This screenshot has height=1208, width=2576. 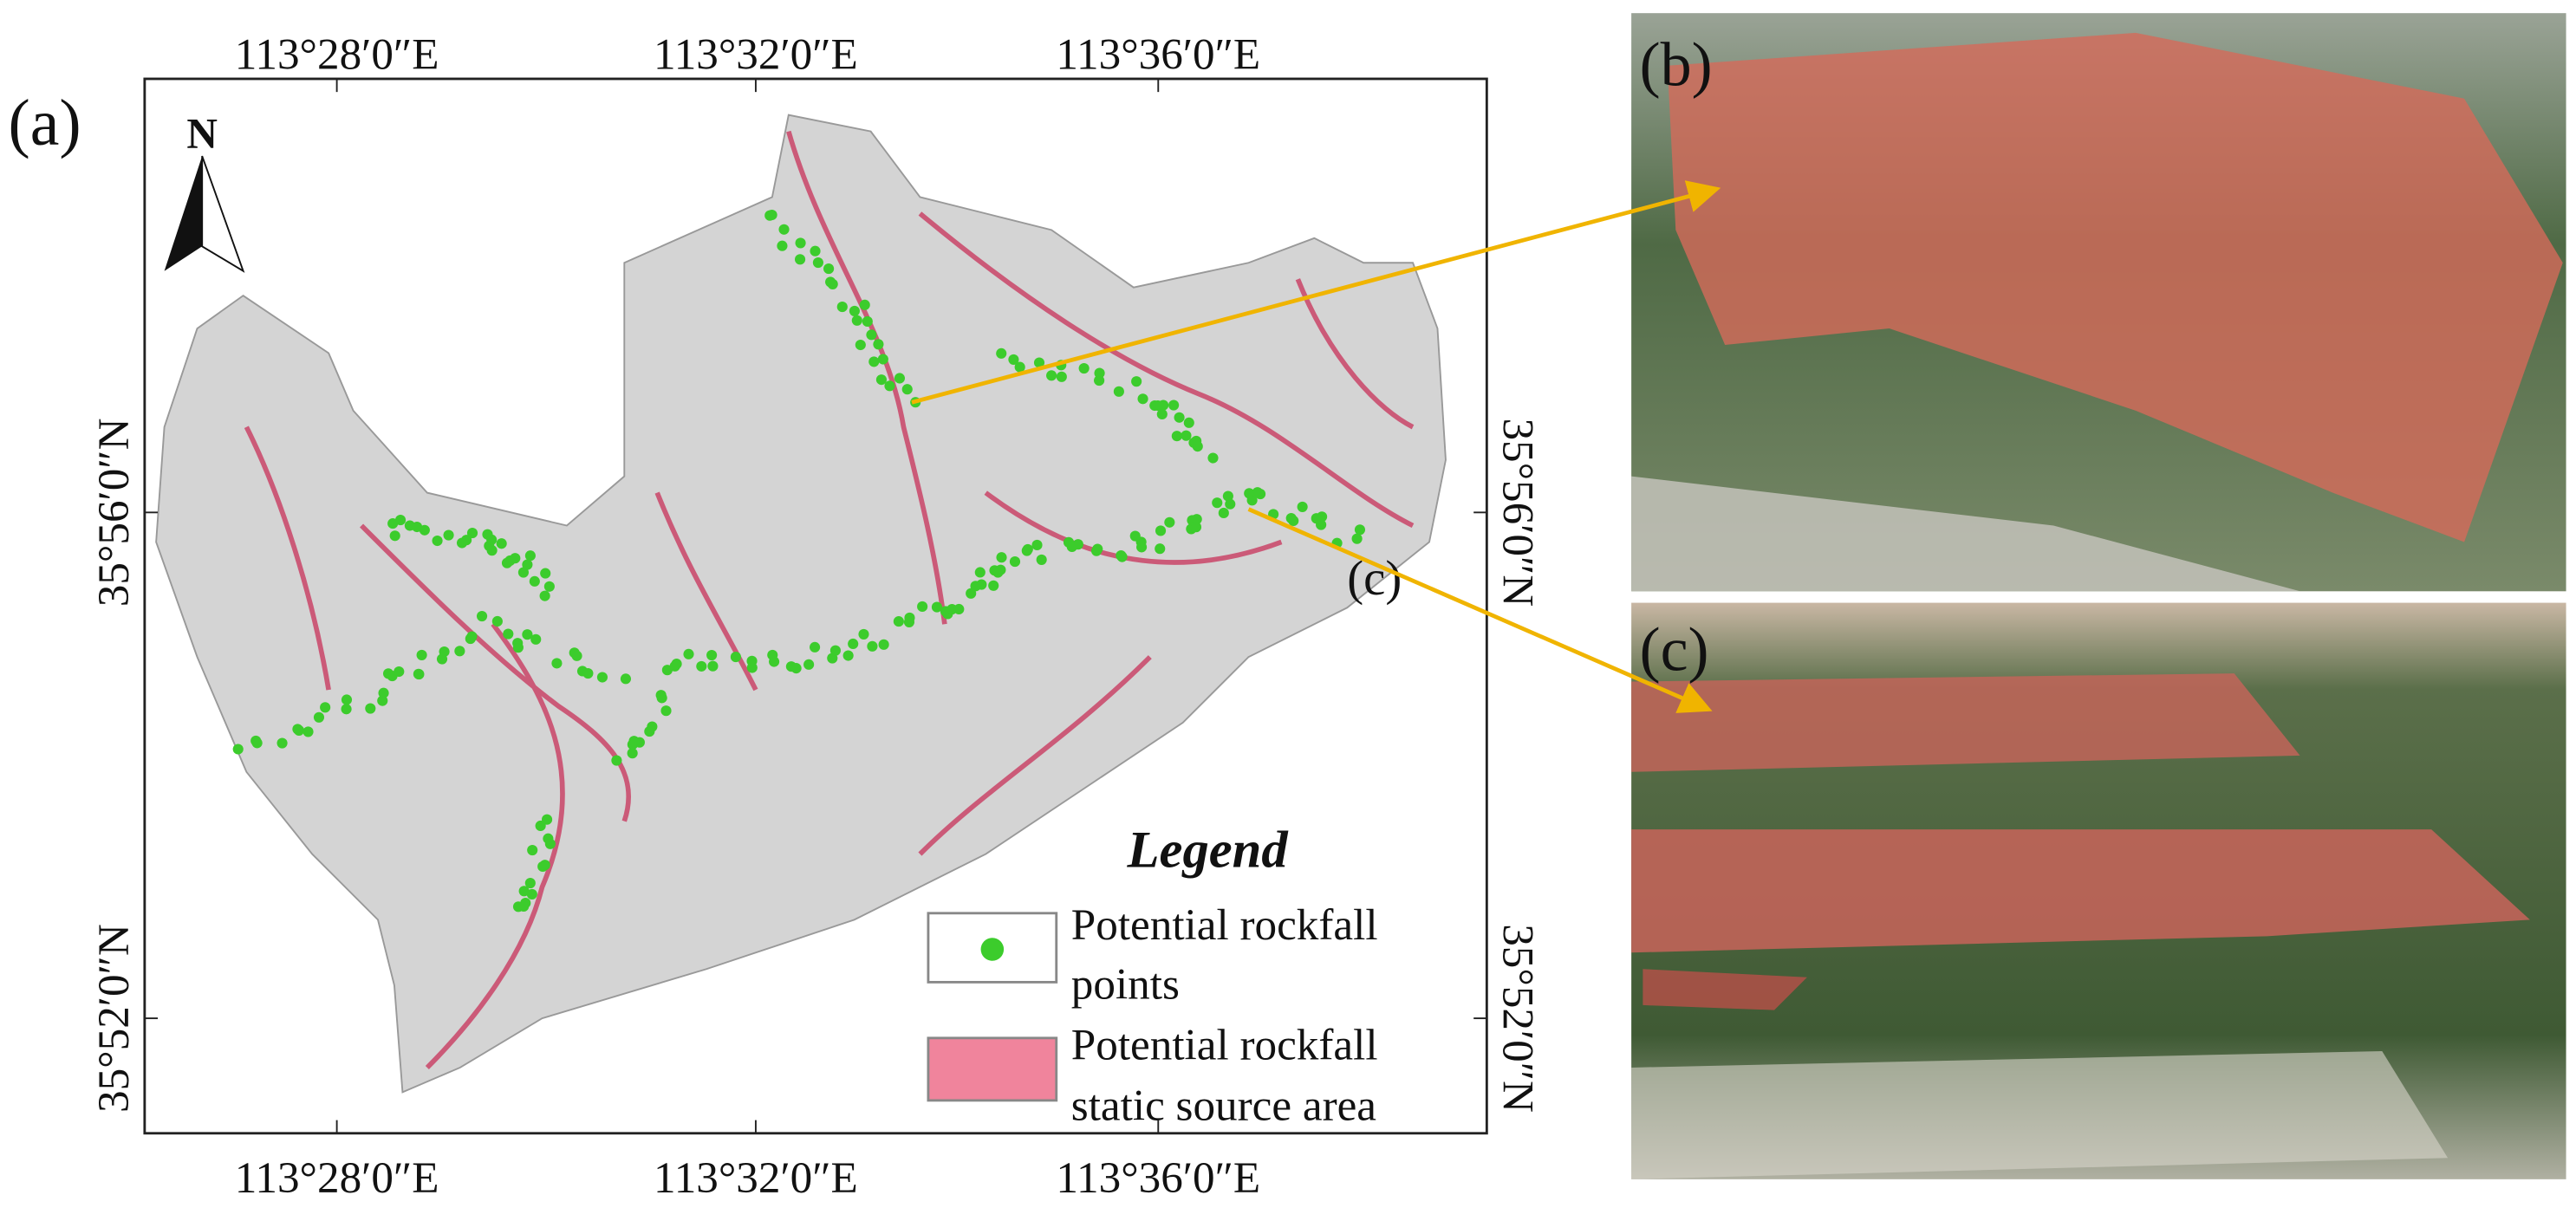 I want to click on y-label: 35°56′0″N, so click(x=1517, y=513).